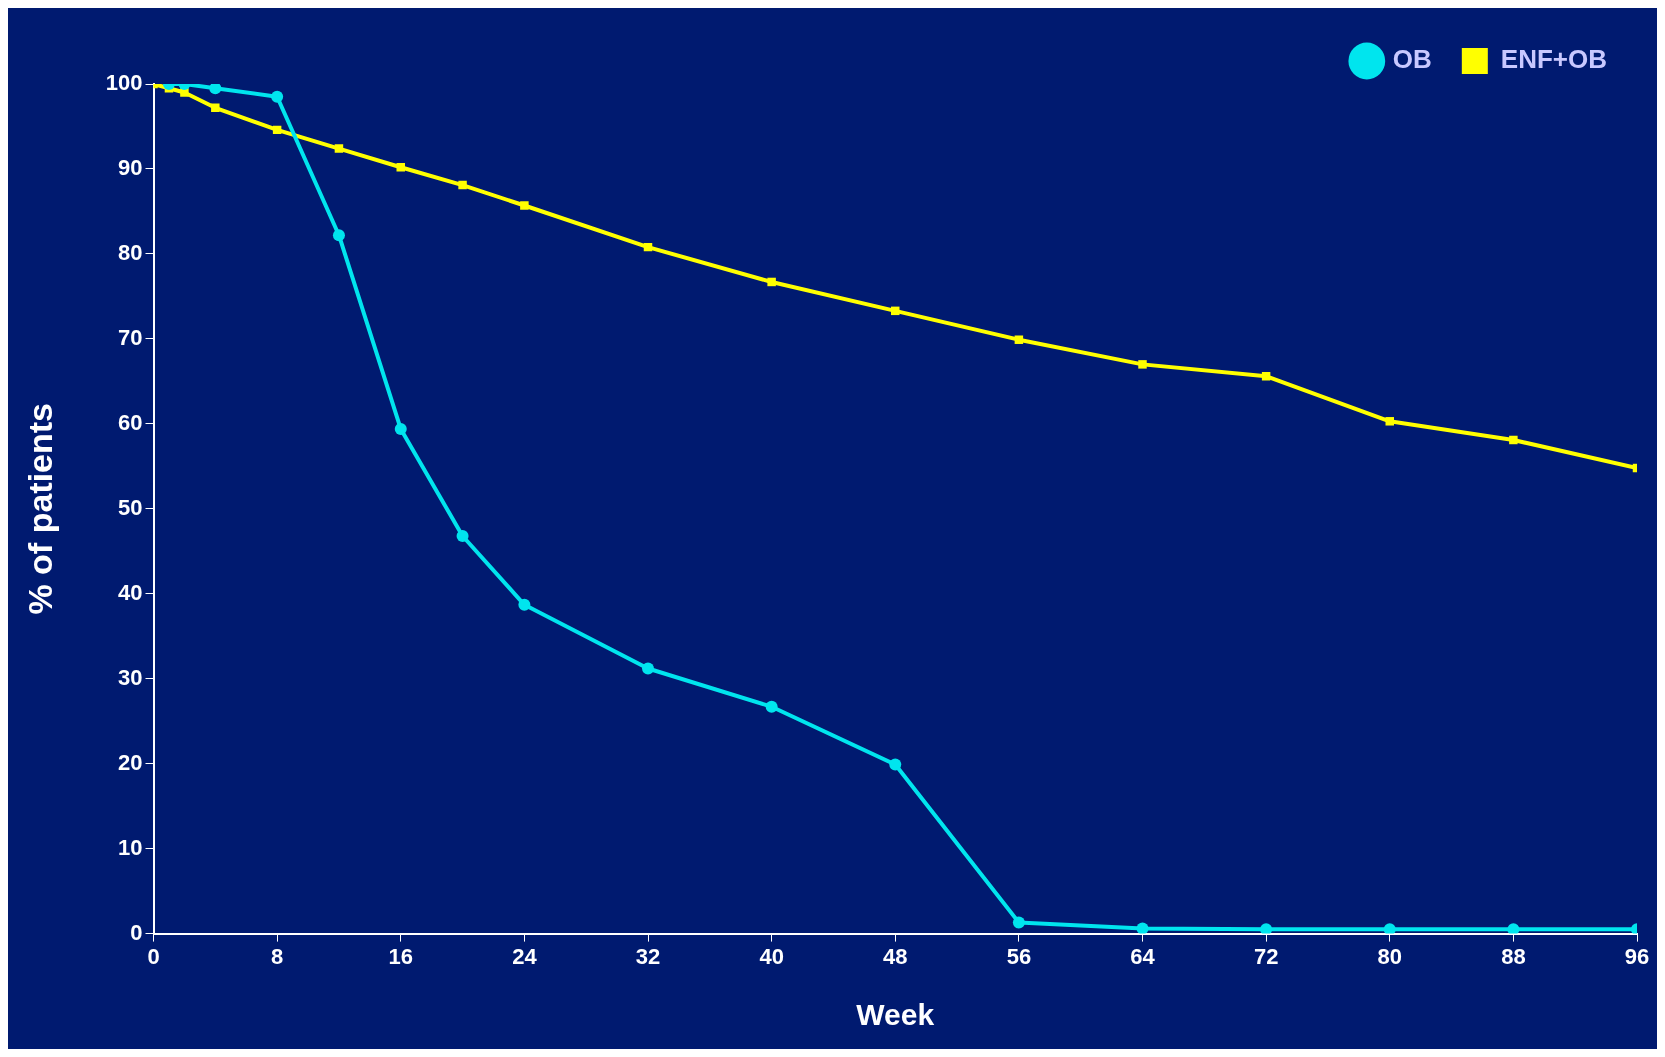  What do you see at coordinates (1637, 956) in the screenshot?
I see `x-tick-label: 96` at bounding box center [1637, 956].